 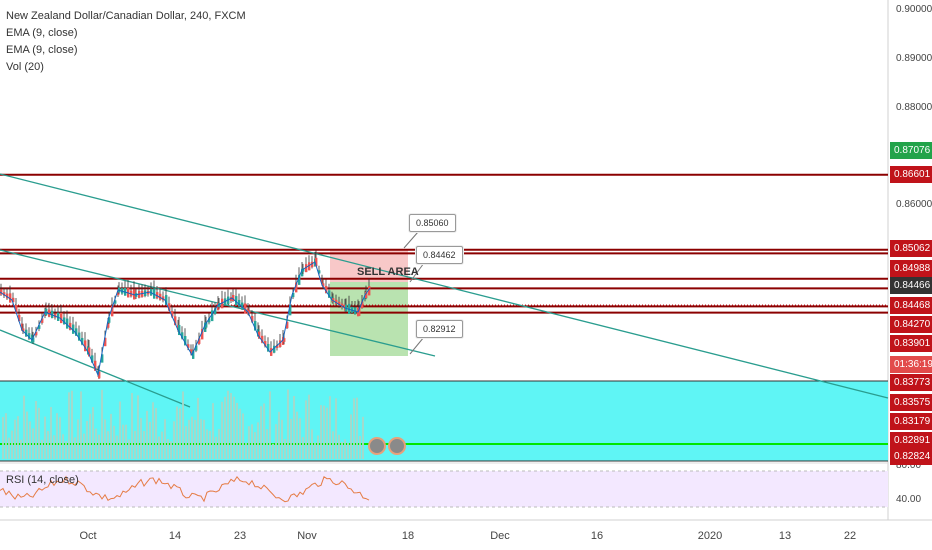 What do you see at coordinates (914, 9) in the screenshot?
I see `axis-label-0.90000: 0.90000` at bounding box center [914, 9].